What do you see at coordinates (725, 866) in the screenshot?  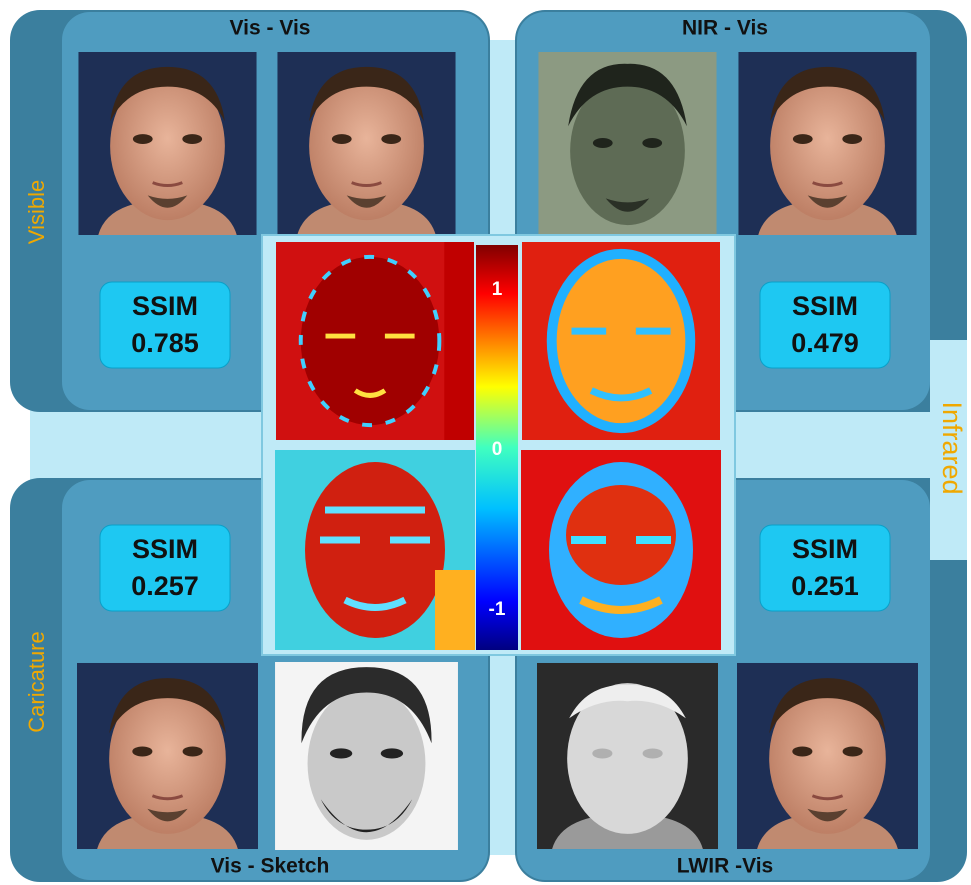 I see `panel-title: LWIR -Vis` at bounding box center [725, 866].